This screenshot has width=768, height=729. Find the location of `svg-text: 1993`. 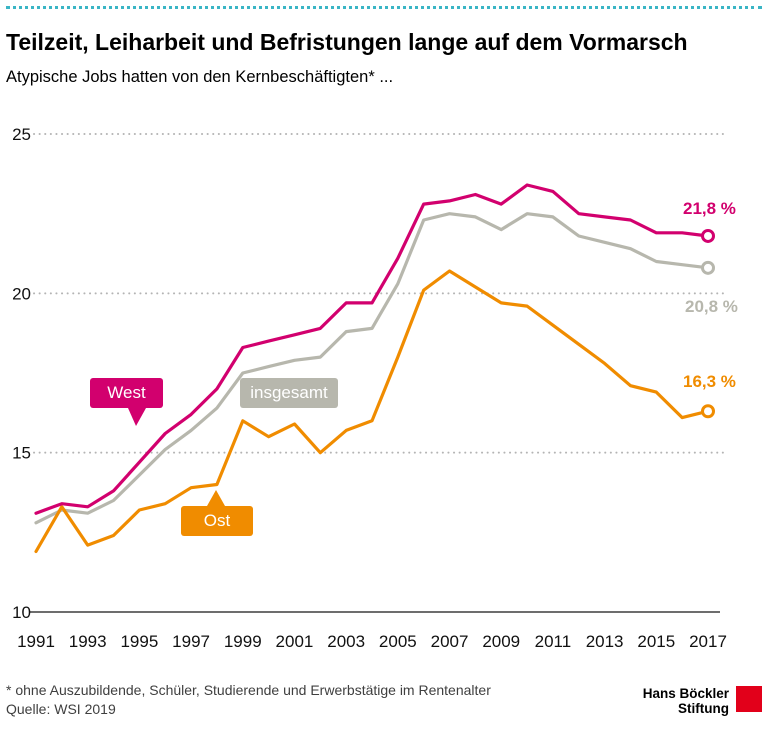

svg-text: 1993 is located at coordinates (88, 641).